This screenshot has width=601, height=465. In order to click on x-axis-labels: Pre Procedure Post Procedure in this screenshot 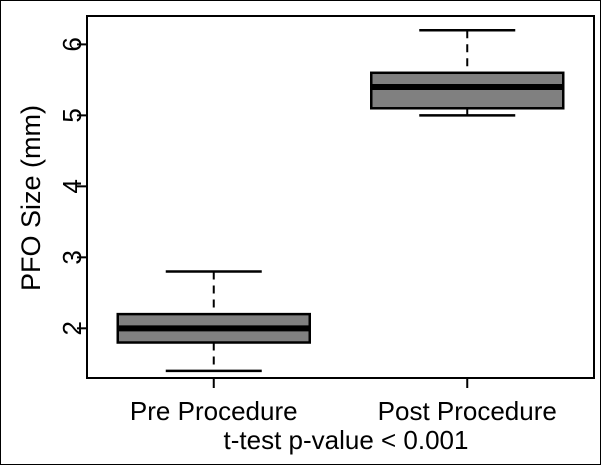, I will do `click(343, 402)`.